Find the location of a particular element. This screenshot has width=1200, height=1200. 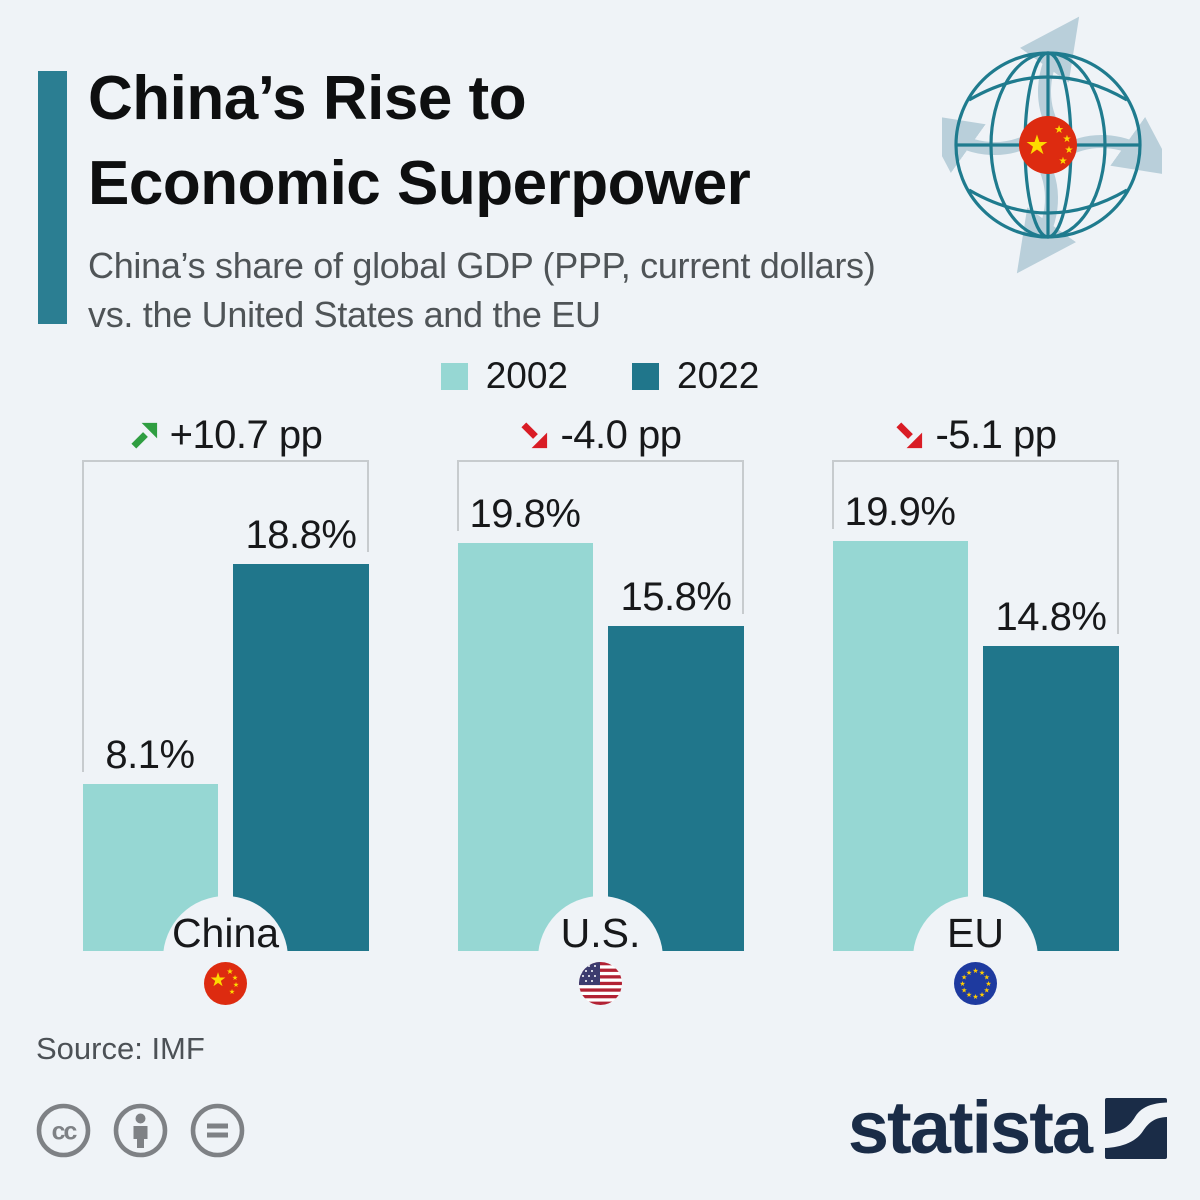

value-label-2002: 19.8% is located at coordinates (525, 514).